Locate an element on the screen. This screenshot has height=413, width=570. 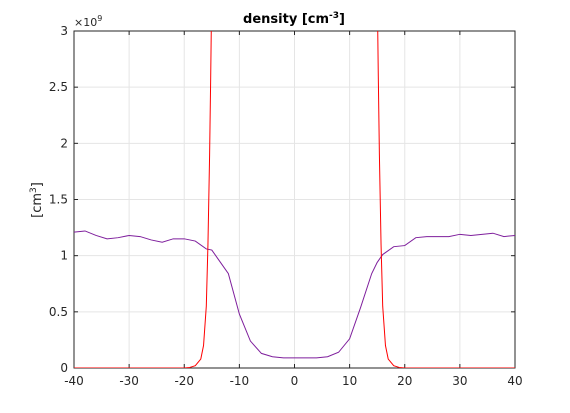
x-tick-label: -40 is located at coordinates (74, 381).